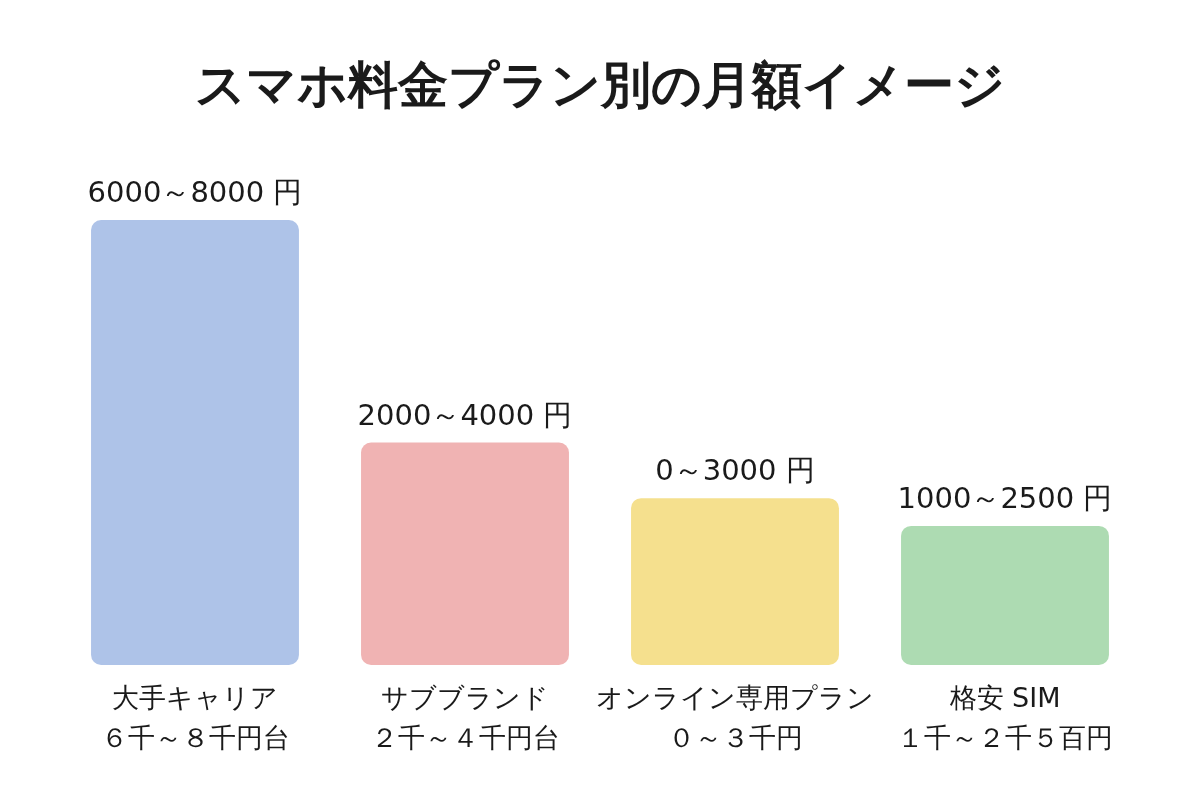 The width and height of the screenshot is (1200, 800). I want to click on text: ２千～４千円台, so click(465, 737).